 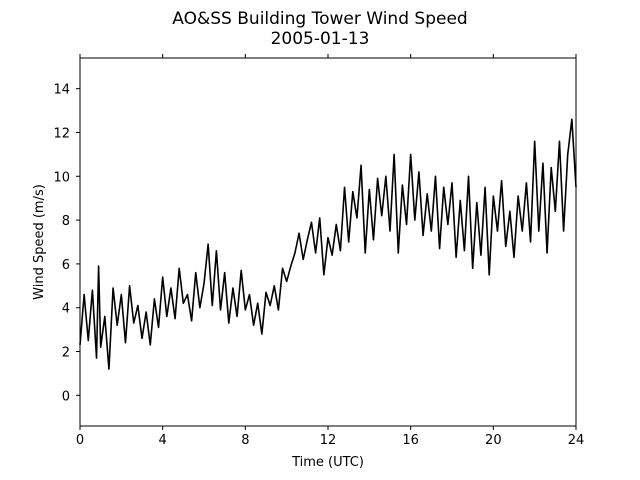 I want to click on y-tick-label: 14, so click(x=61, y=90).